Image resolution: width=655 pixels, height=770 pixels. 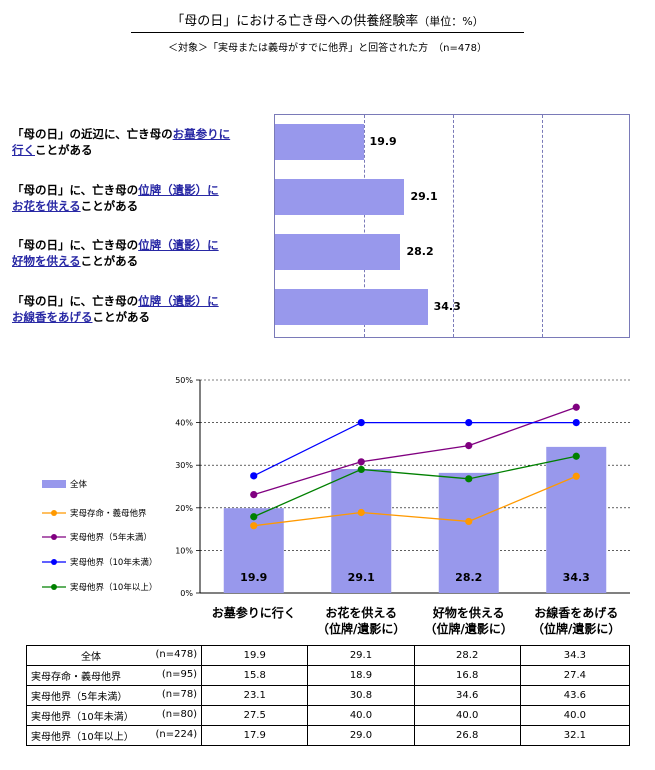 I want to click on legend-label: 実母他界（5年未満）, so click(x=111, y=537).